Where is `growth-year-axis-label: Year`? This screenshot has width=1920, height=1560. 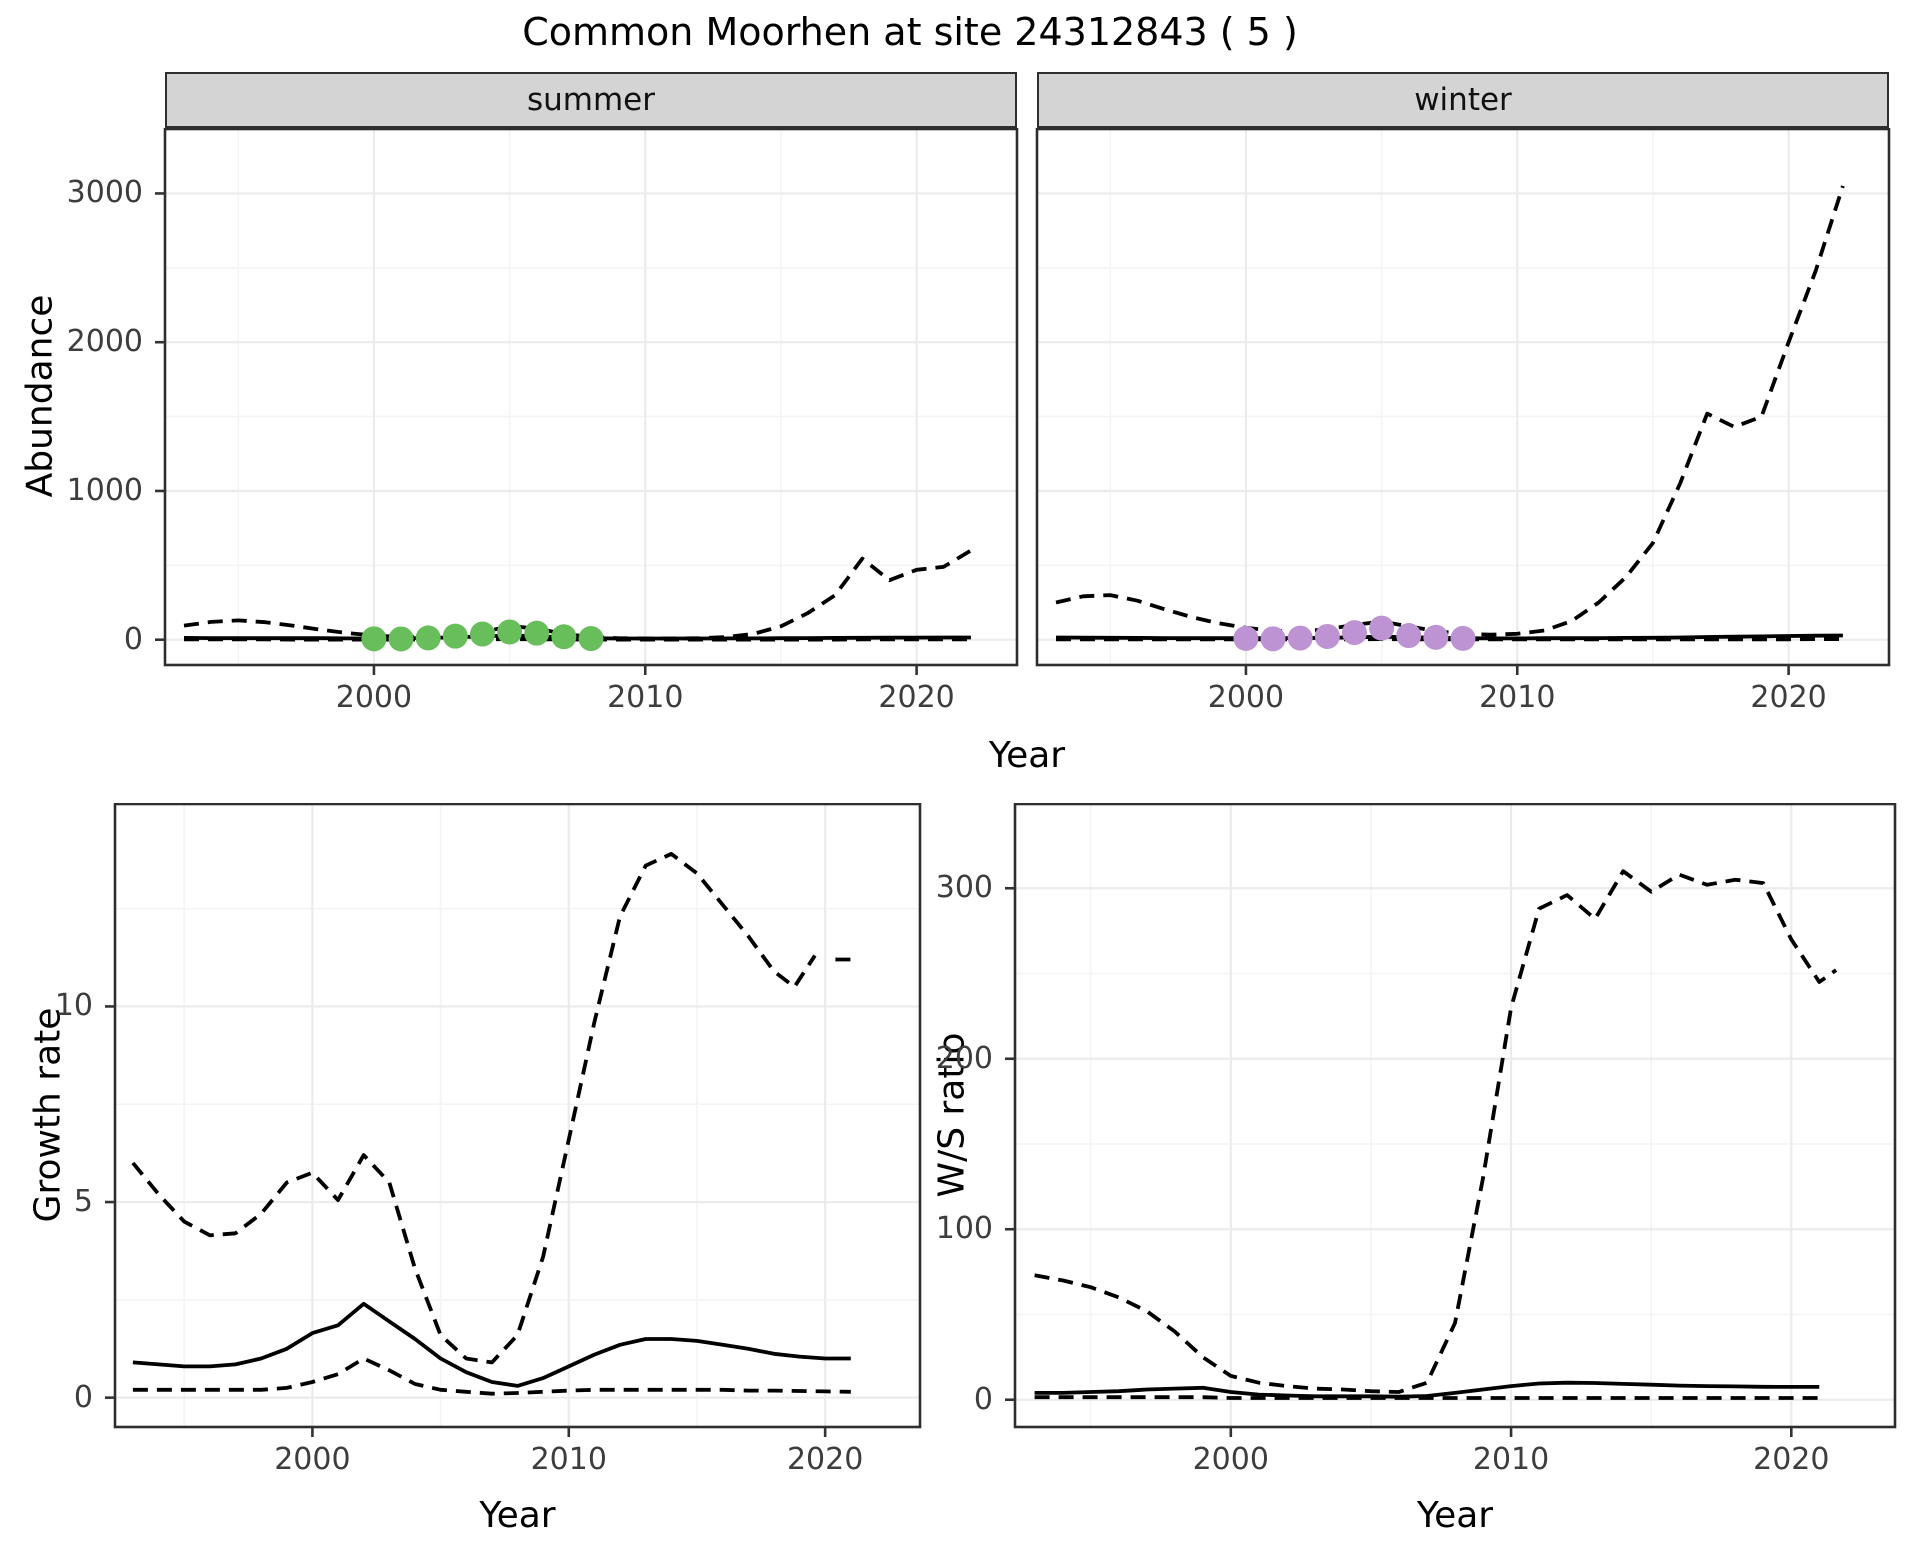 growth-year-axis-label: Year is located at coordinates (517, 1515).